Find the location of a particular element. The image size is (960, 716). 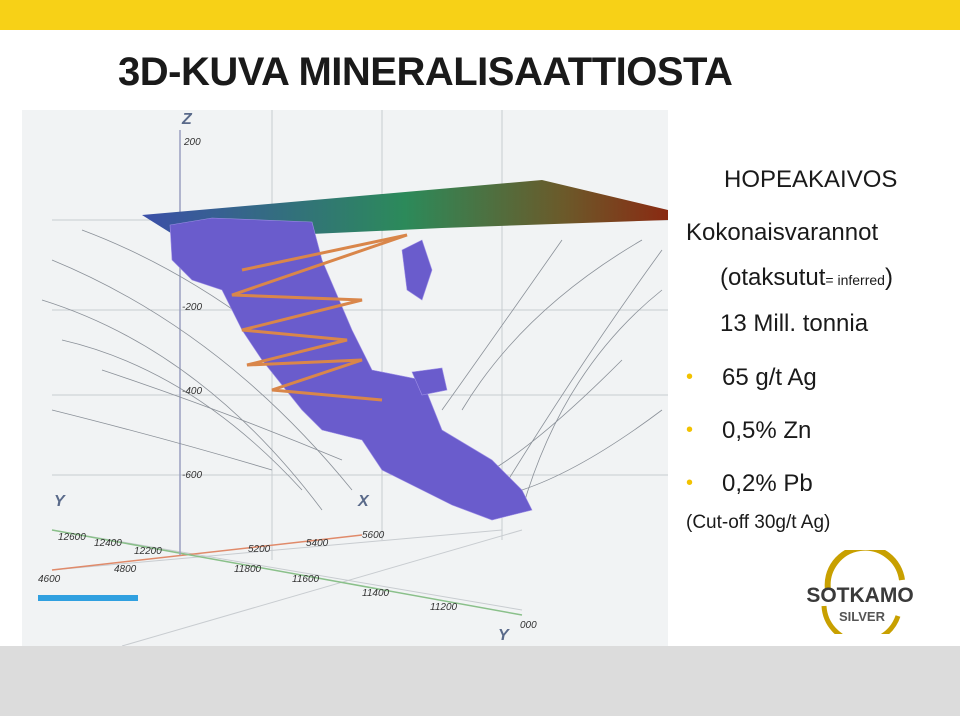

note-open: (otaksutut is located at coordinates (773, 277).